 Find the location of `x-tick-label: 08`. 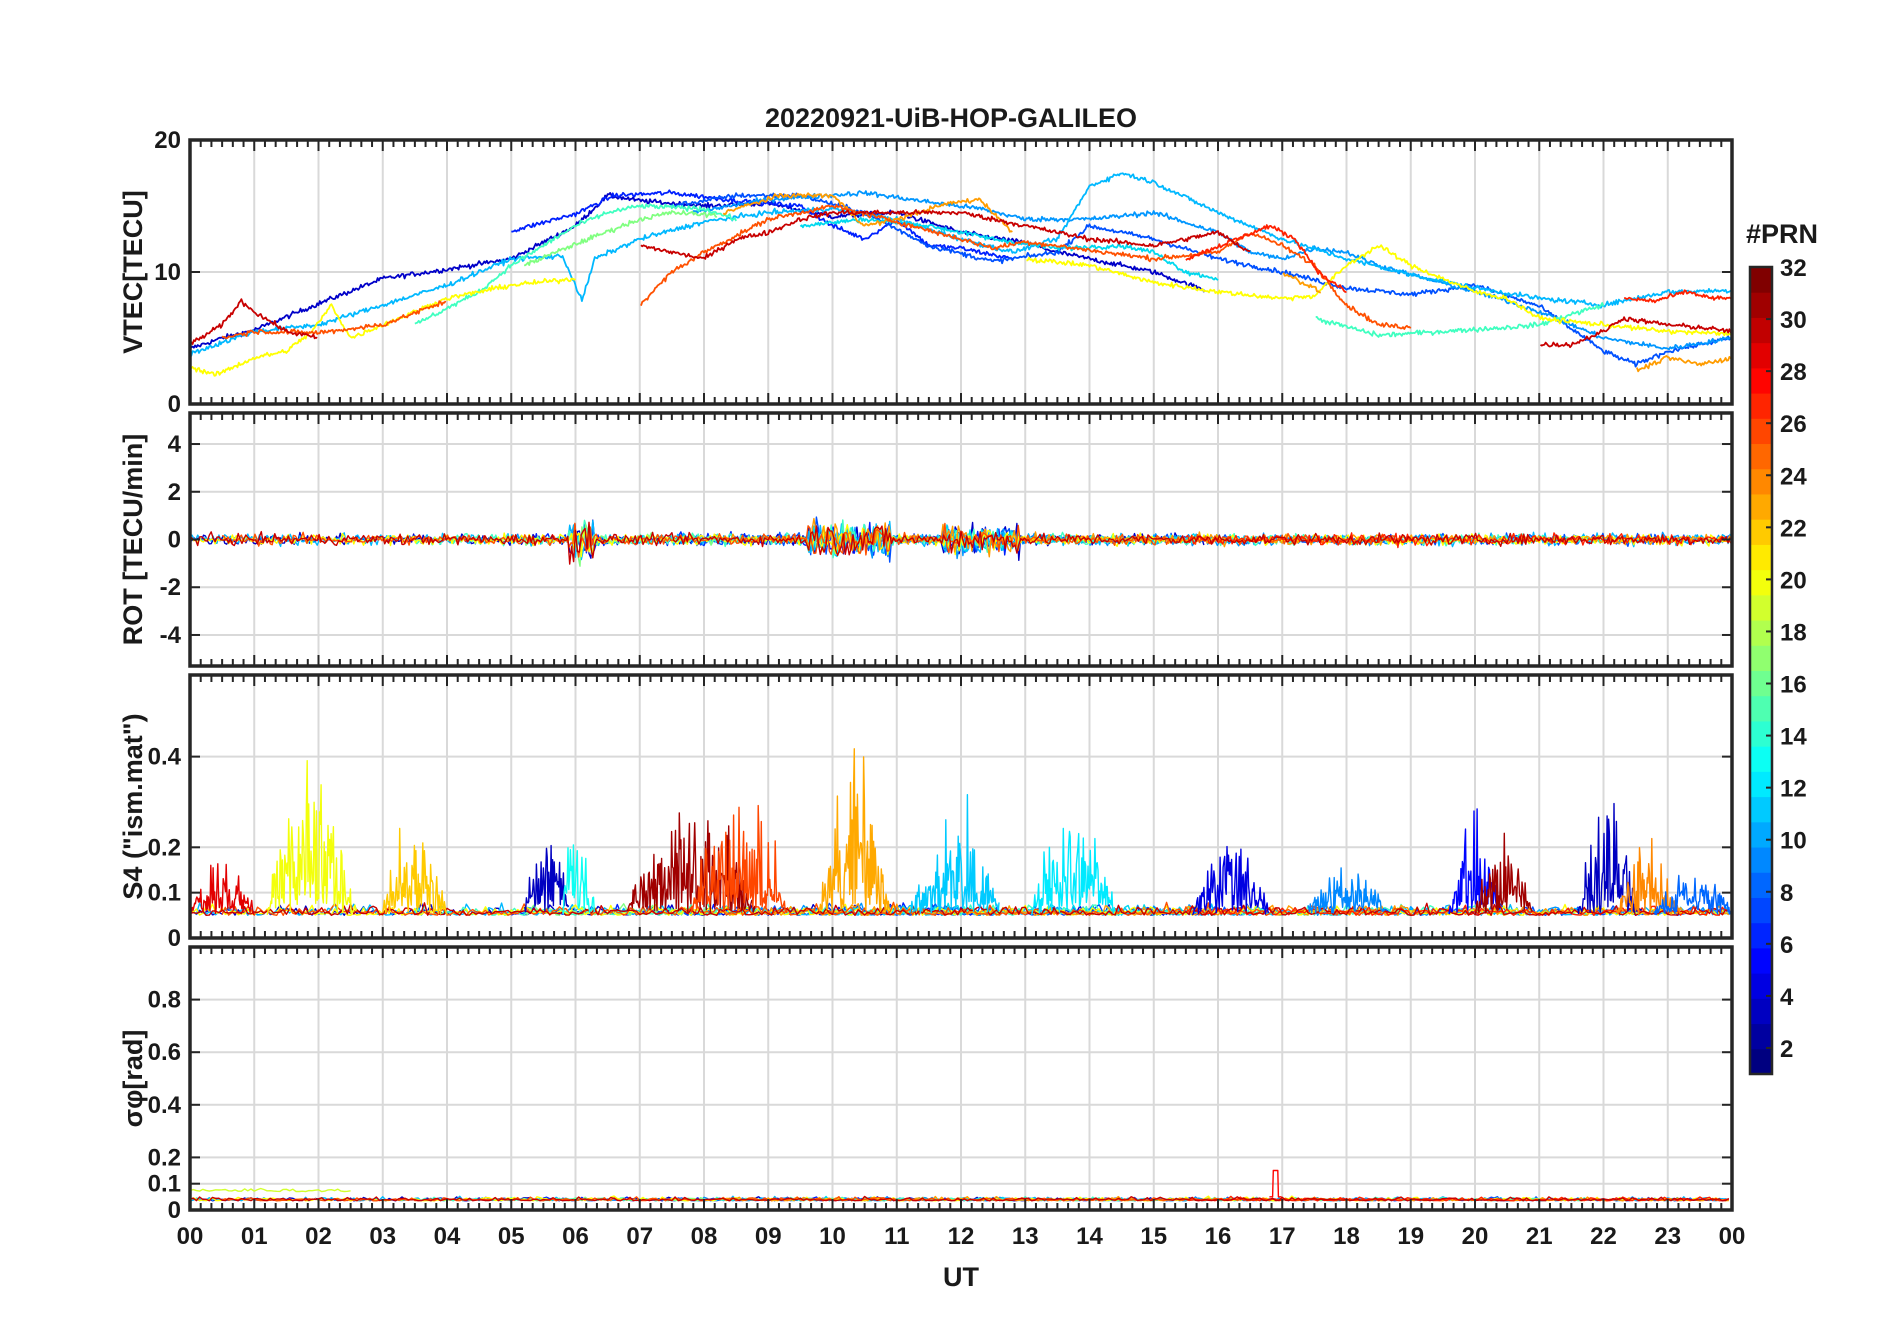

x-tick-label: 08 is located at coordinates (704, 1236).